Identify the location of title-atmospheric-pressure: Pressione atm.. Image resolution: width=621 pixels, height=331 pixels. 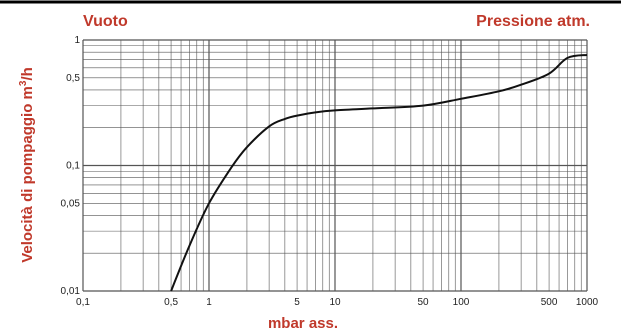
(533, 21).